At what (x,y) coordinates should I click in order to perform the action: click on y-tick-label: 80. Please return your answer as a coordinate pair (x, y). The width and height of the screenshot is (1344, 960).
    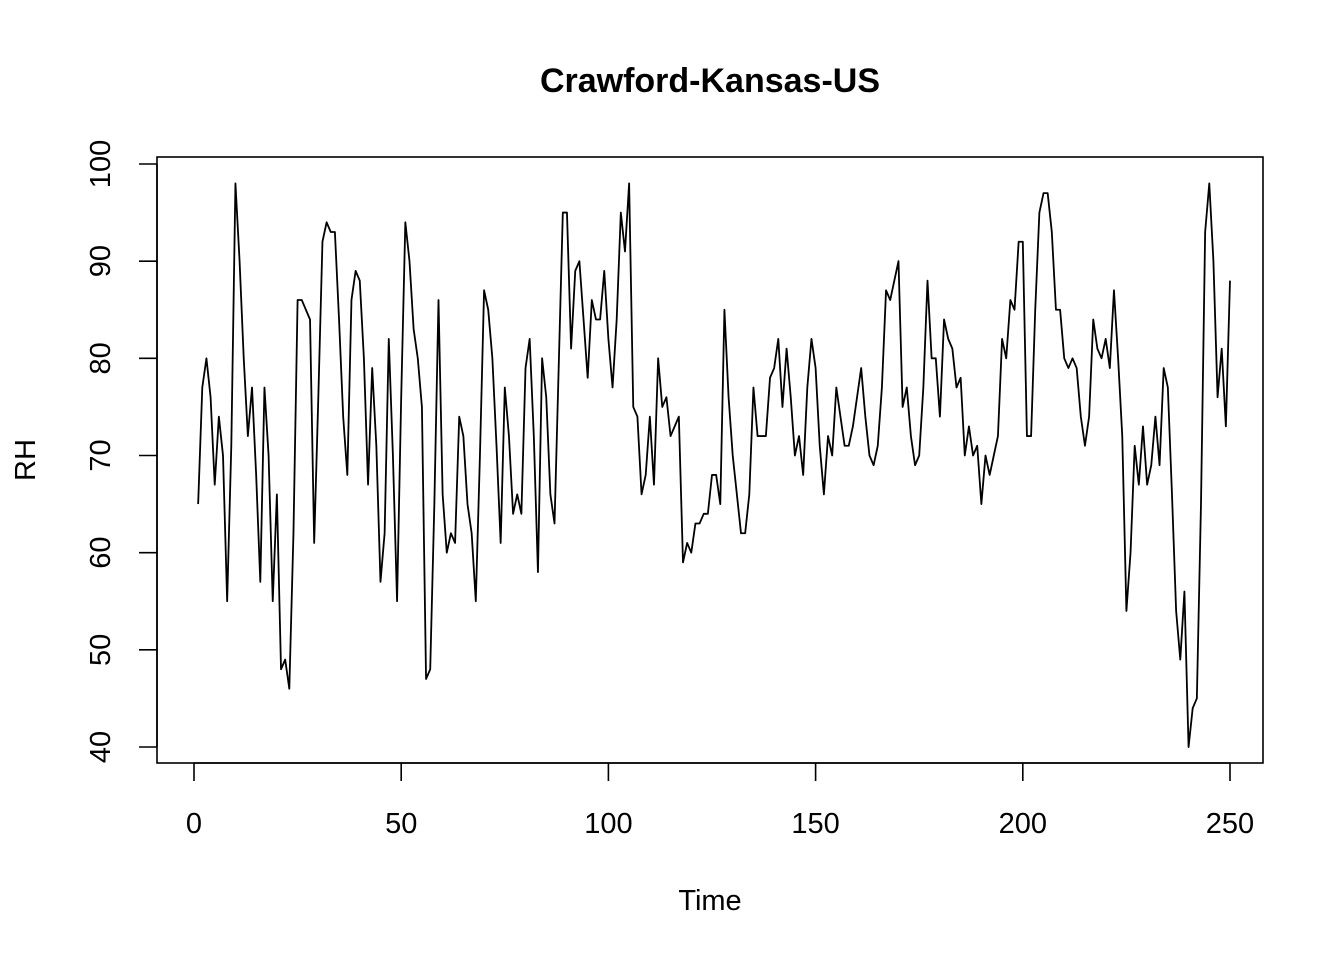
    Looking at the image, I should click on (101, 358).